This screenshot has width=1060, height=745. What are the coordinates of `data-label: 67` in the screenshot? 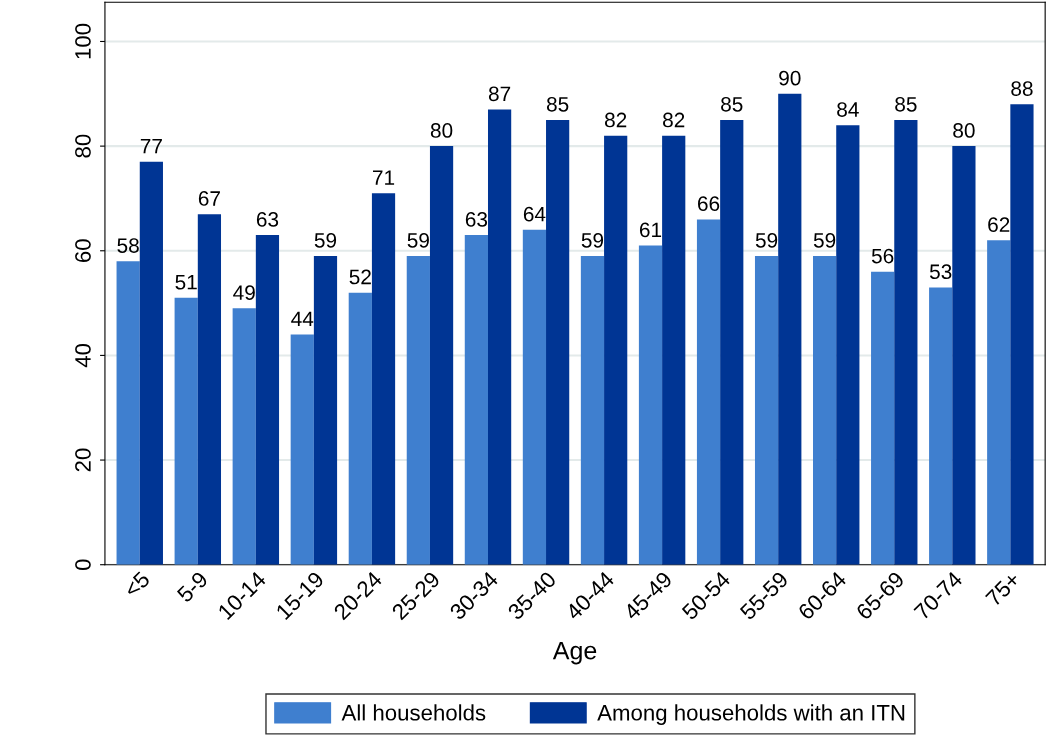 It's located at (209, 198).